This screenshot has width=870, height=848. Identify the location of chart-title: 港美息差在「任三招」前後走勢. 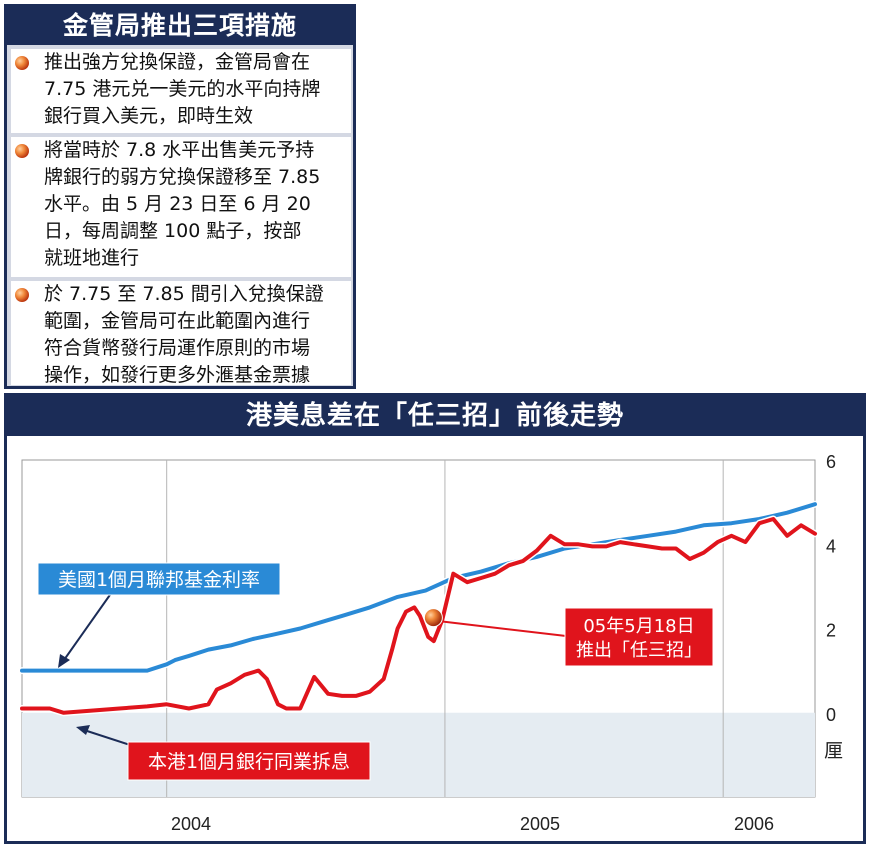
(435, 416).